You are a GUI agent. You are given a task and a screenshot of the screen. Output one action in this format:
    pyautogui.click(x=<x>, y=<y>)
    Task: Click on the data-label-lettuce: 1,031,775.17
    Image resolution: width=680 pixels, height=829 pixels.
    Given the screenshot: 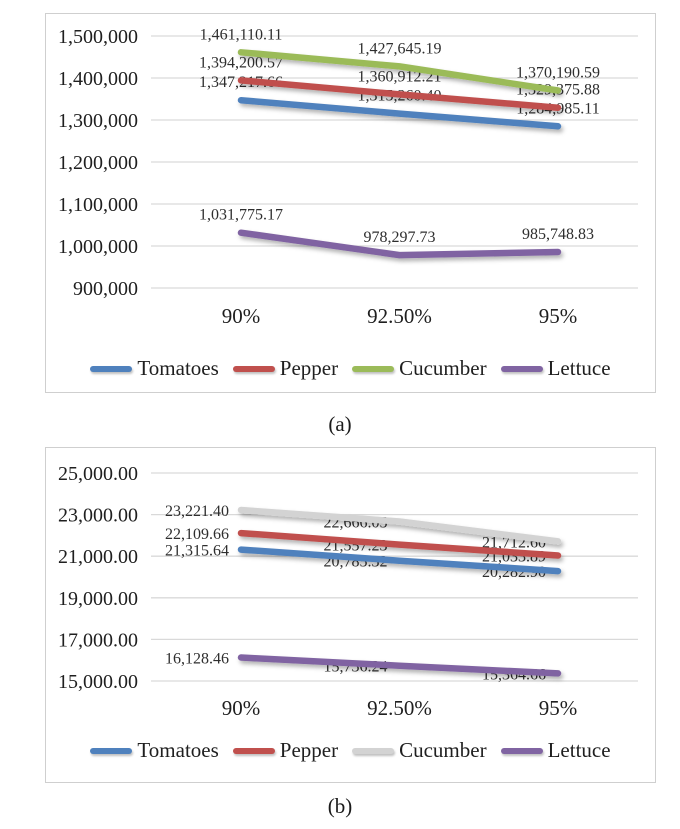 What is the action you would take?
    pyautogui.click(x=241, y=215)
    